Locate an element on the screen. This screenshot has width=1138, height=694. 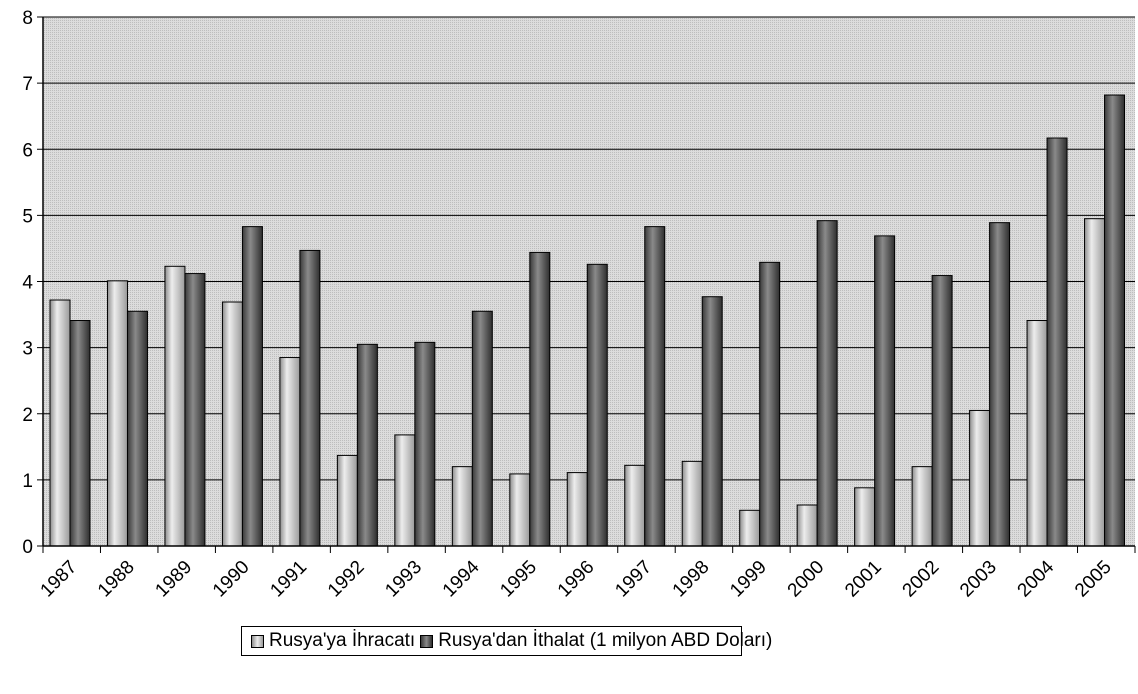
legend-label-imports: Rusya'dan İthalat (1 milyon ABD Doları) is located at coordinates (605, 640).